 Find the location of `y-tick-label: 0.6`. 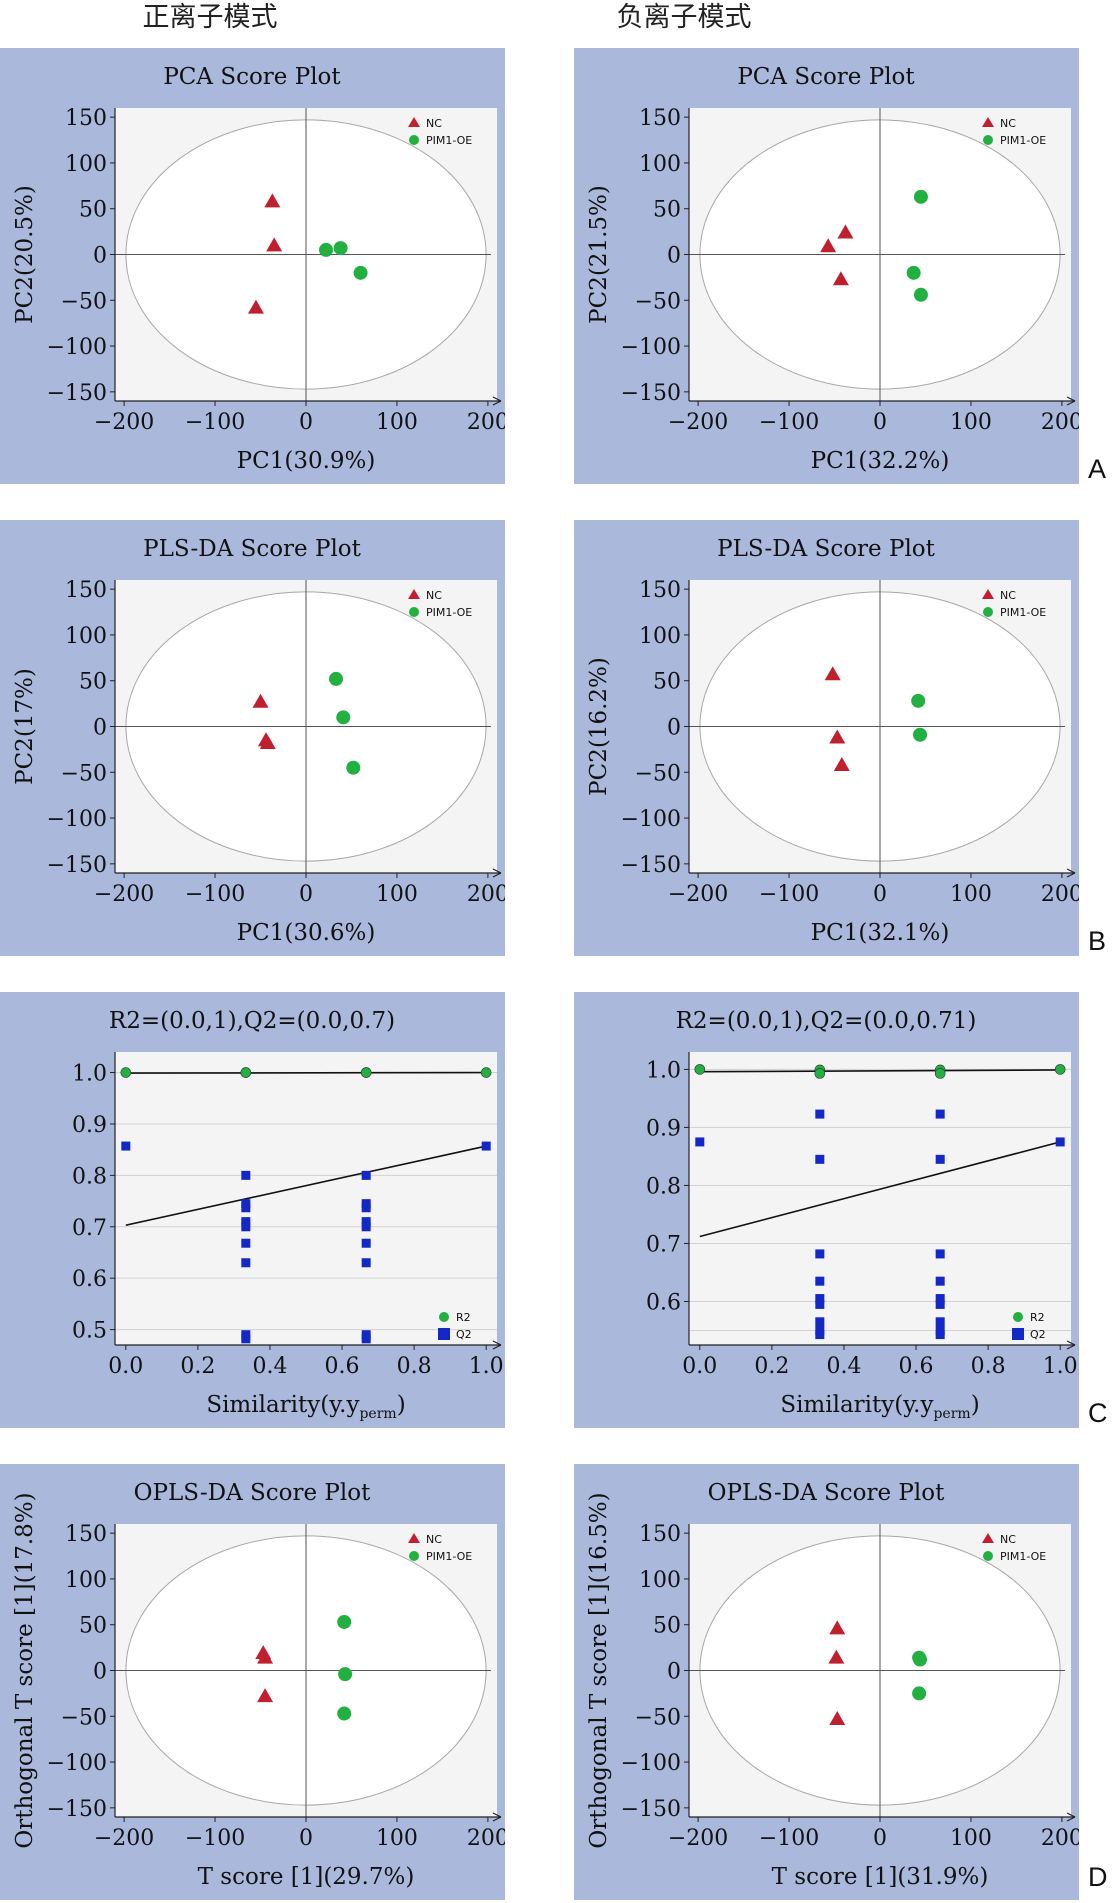

y-tick-label: 0.6 is located at coordinates (663, 1302).